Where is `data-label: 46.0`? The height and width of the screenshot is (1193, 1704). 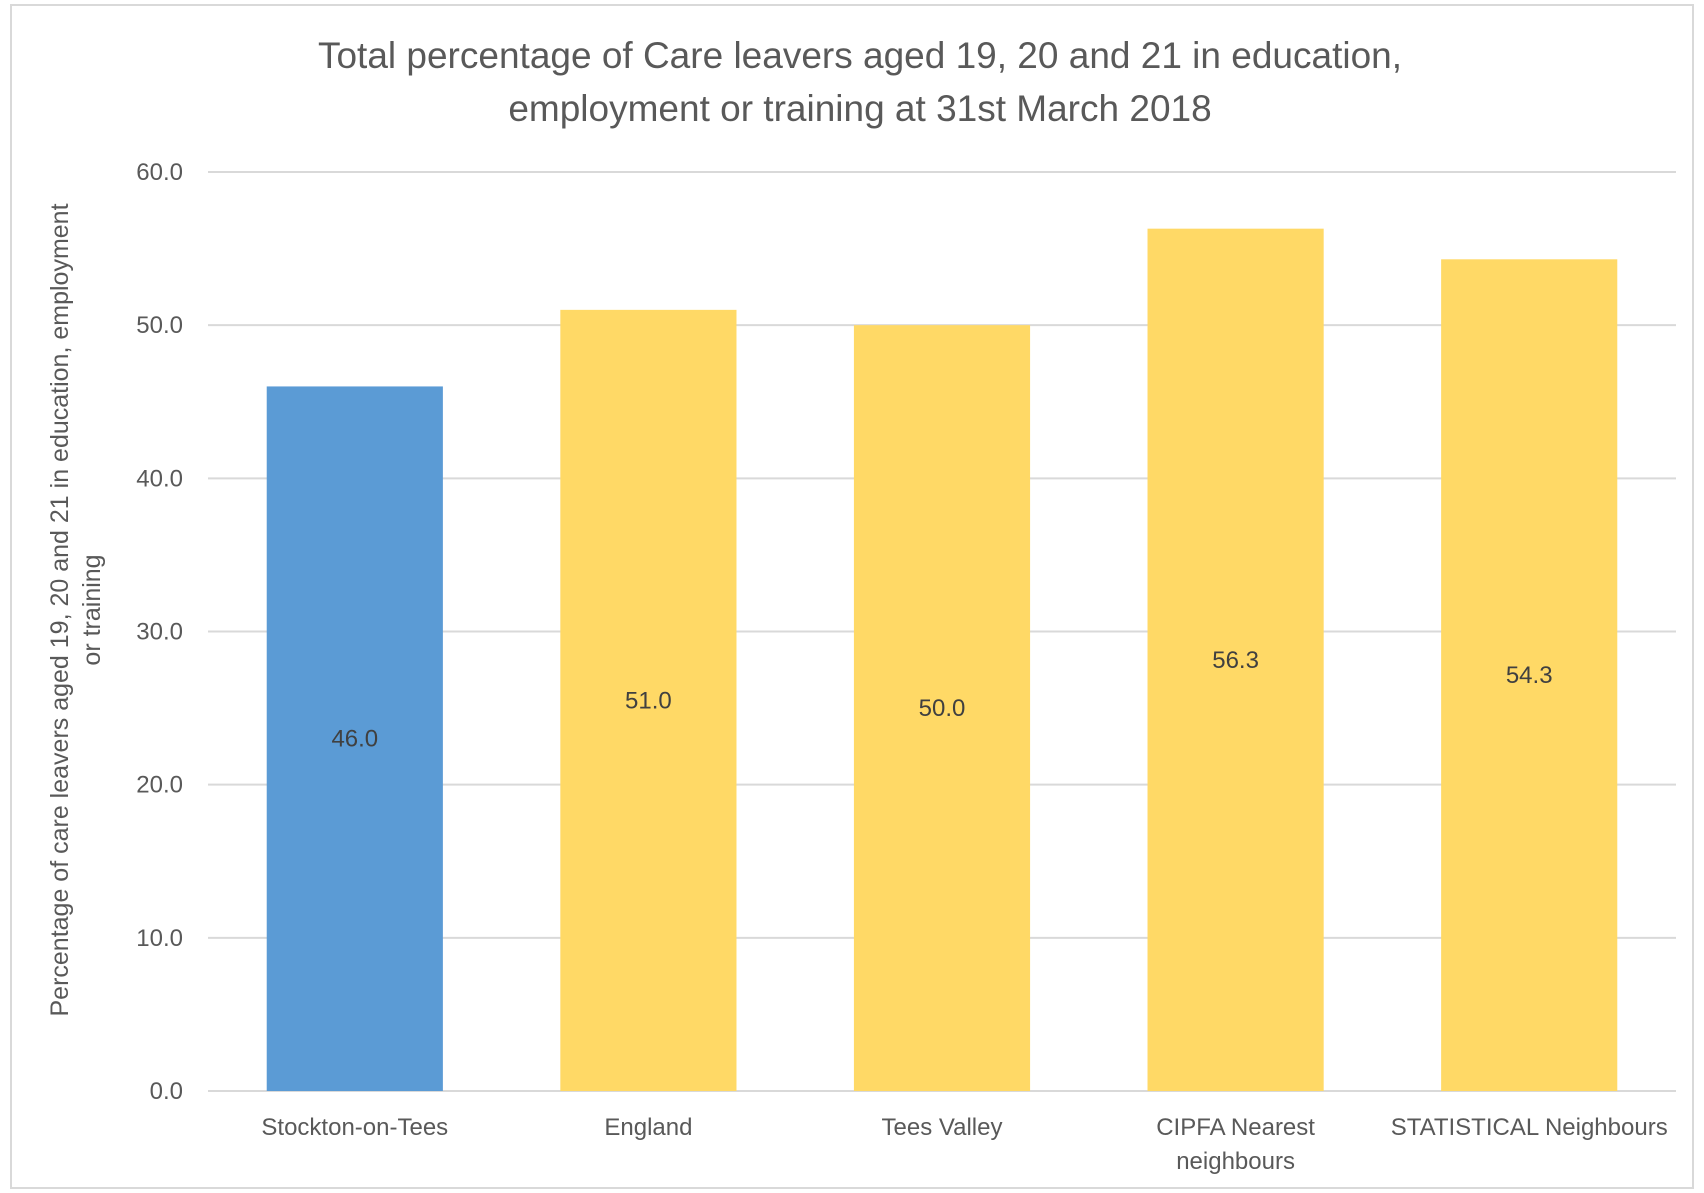
data-label: 46.0 is located at coordinates (354, 739).